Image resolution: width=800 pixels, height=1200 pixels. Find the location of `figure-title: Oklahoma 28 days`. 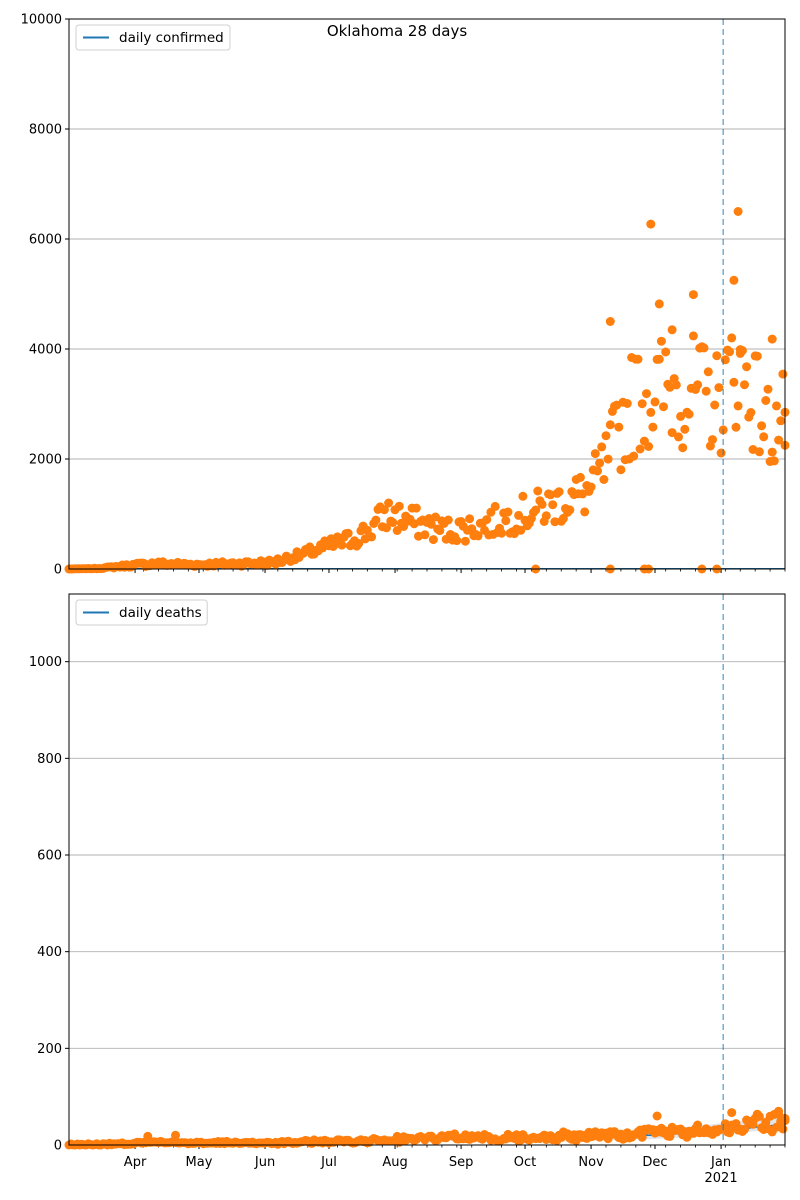

figure-title: Oklahoma 28 days is located at coordinates (397, 31).